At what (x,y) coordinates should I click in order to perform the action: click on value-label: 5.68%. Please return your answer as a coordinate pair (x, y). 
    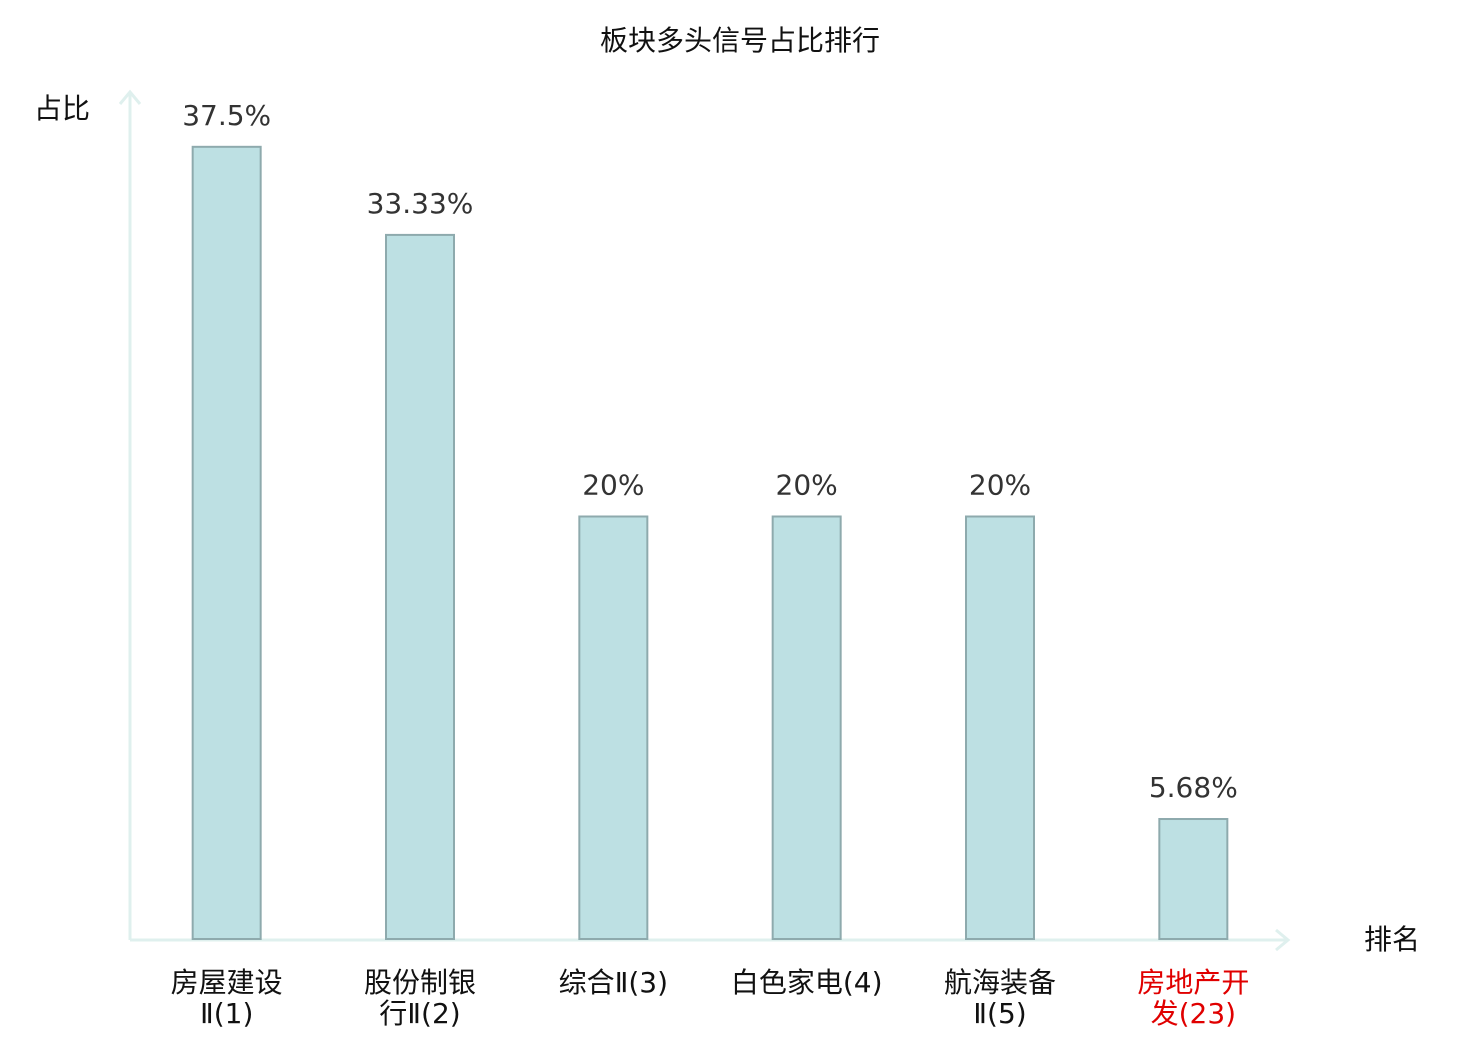
    Looking at the image, I should click on (1193, 787).